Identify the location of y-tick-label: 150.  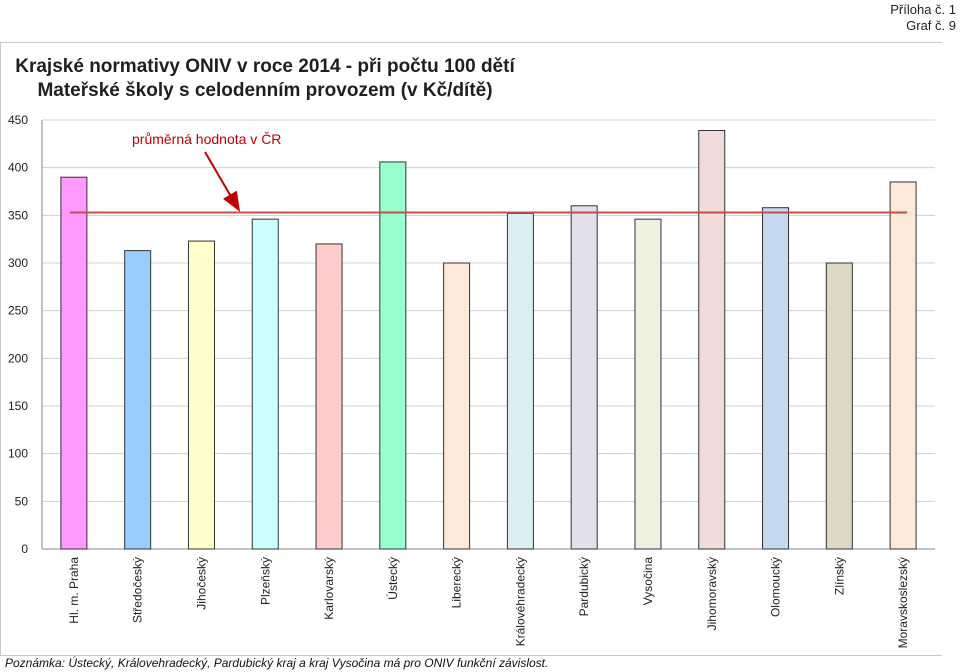
(18, 406).